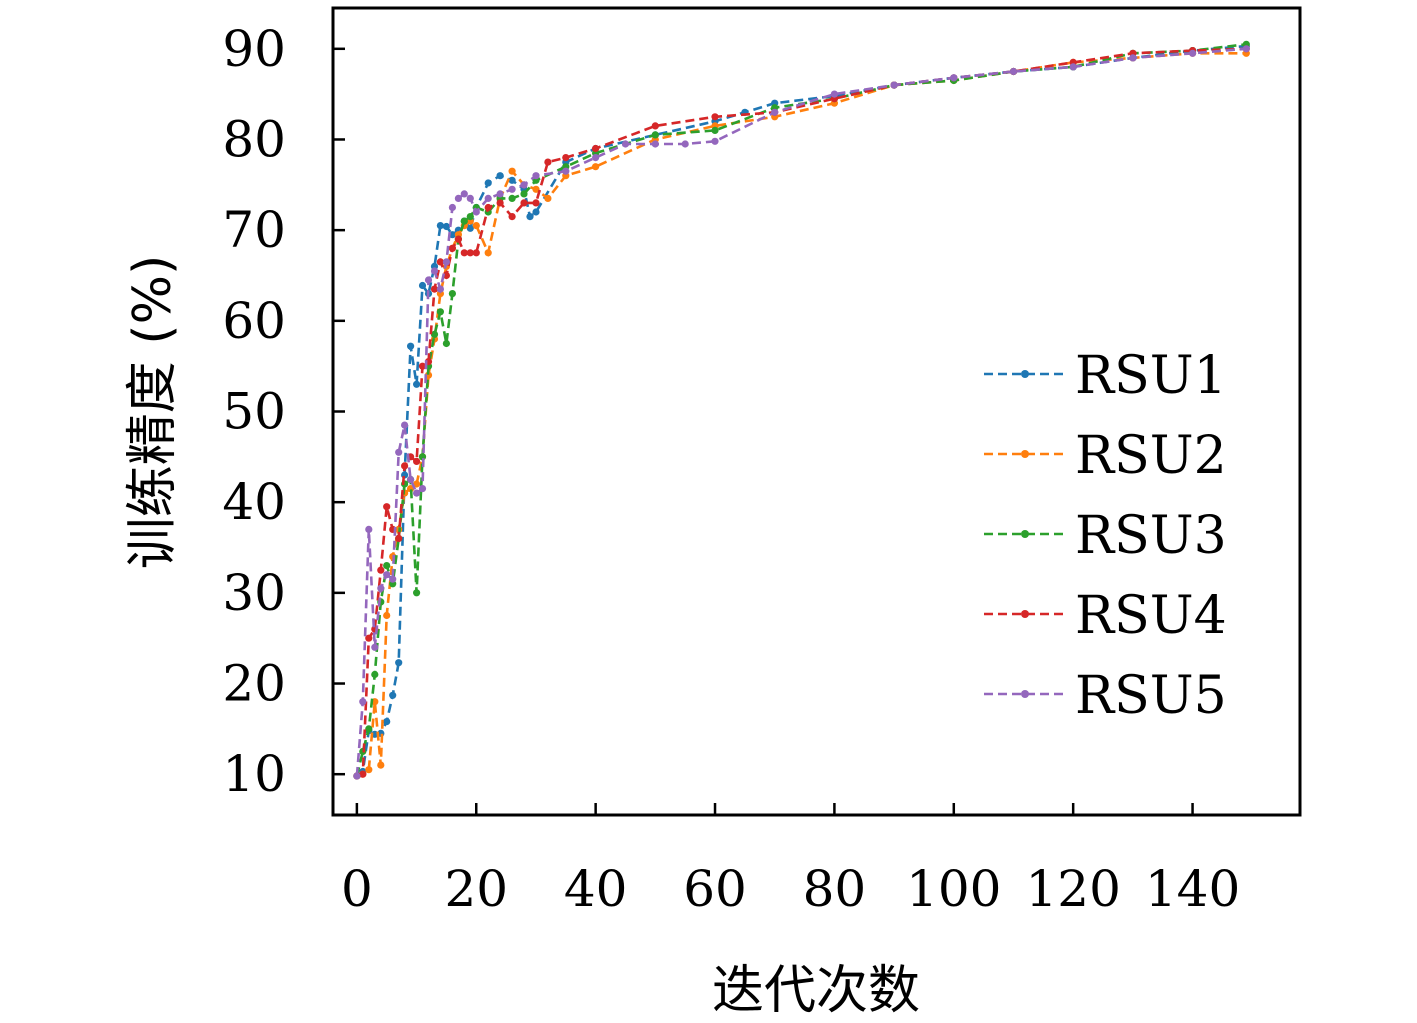  What do you see at coordinates (254, 774) in the screenshot?
I see `y-tick-label: 10` at bounding box center [254, 774].